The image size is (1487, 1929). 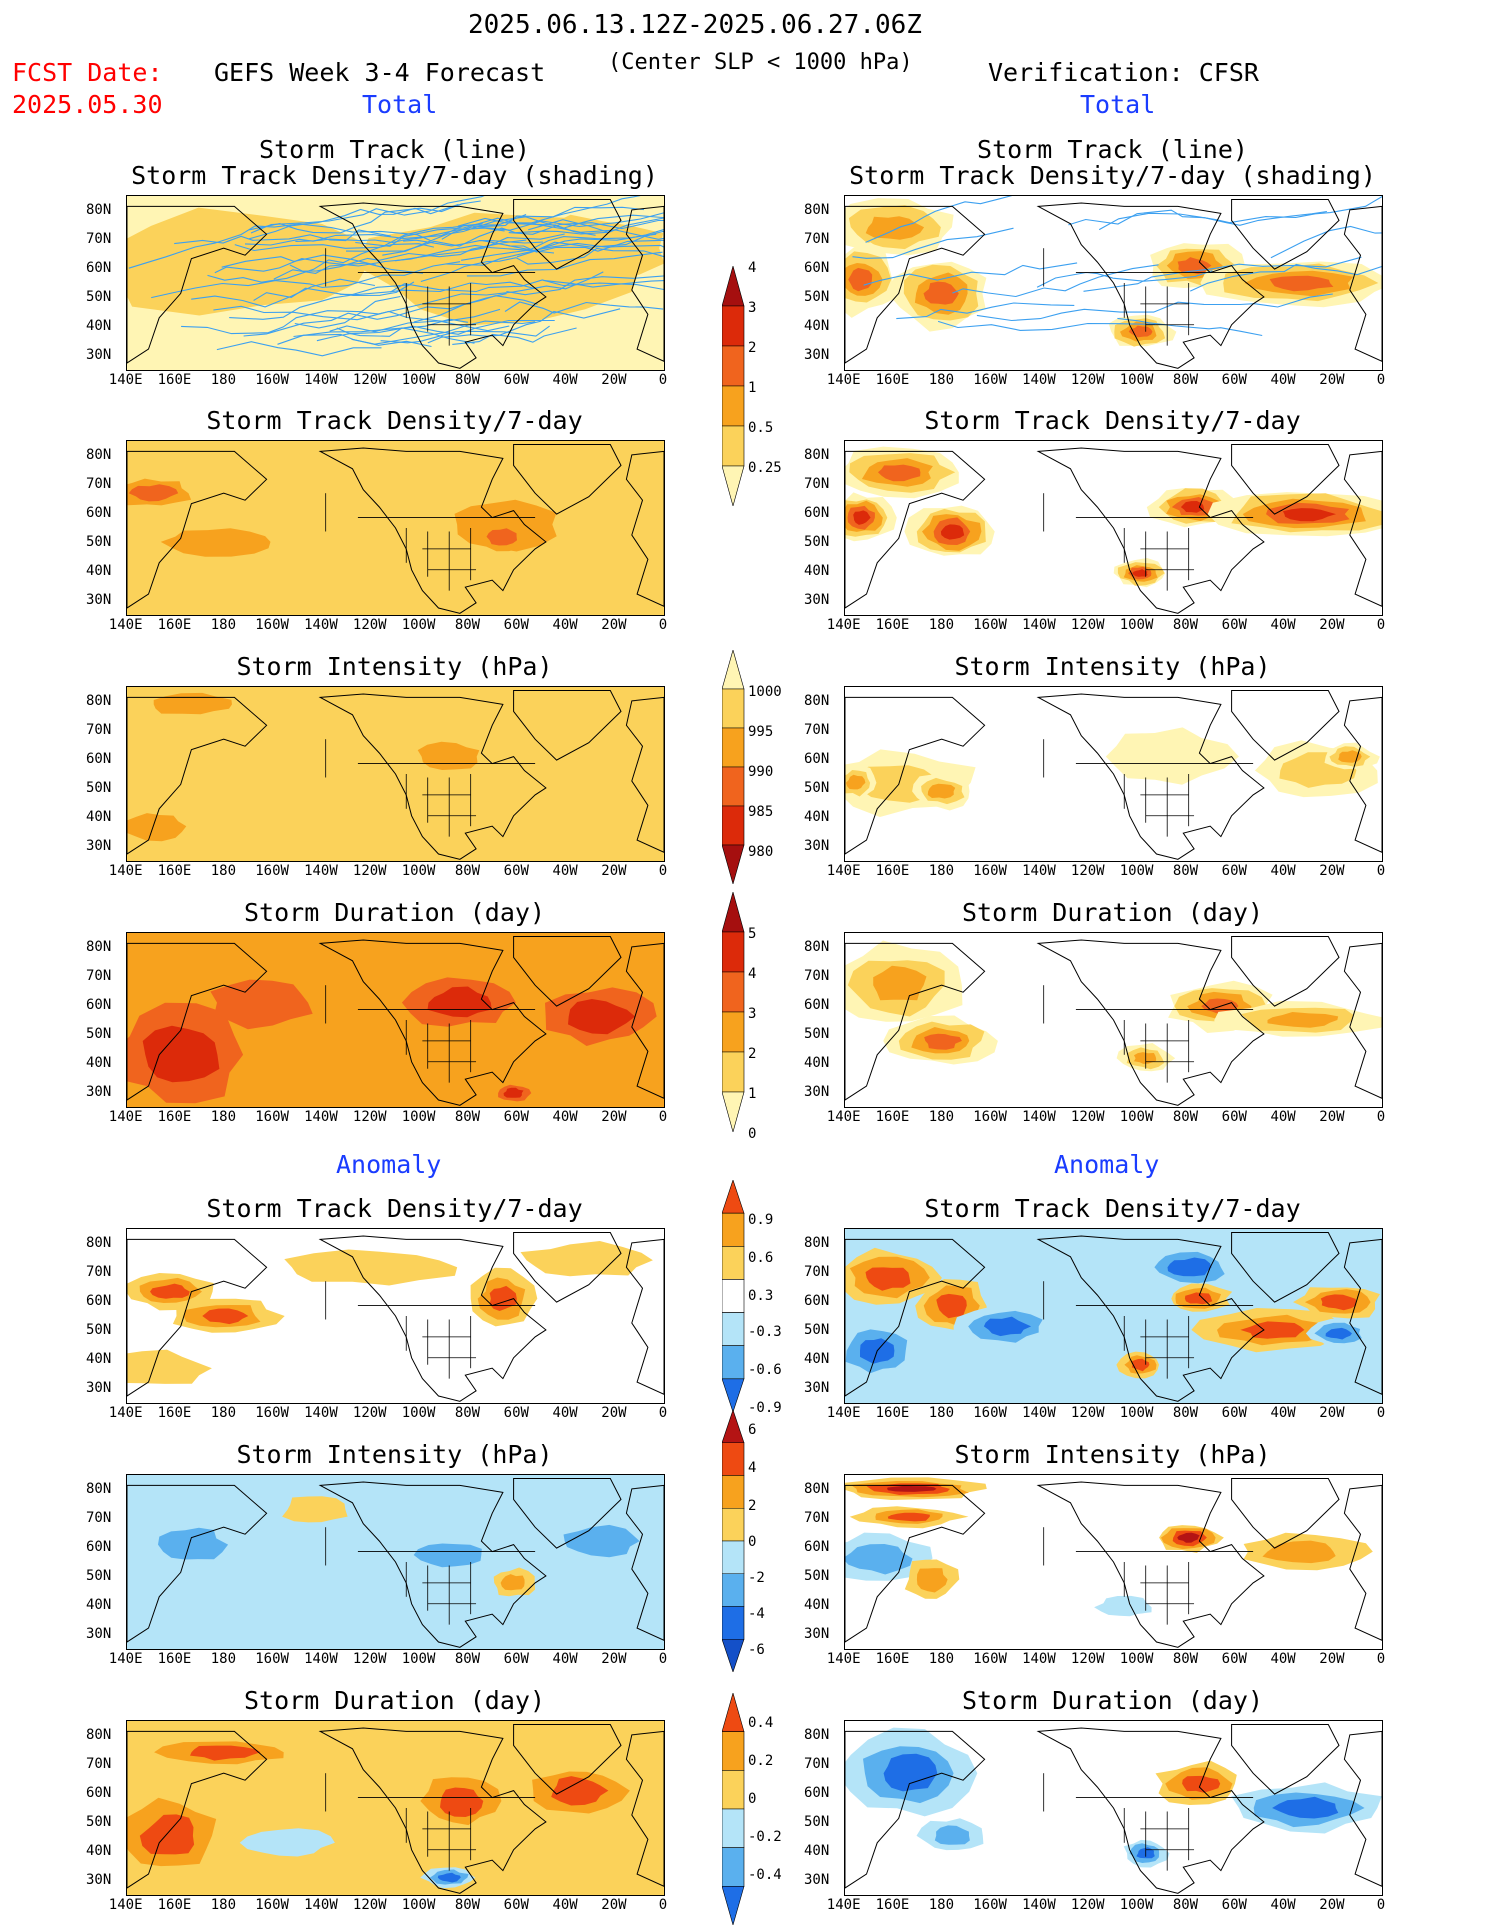 What do you see at coordinates (394, 1700) in the screenshot?
I see `gefs-duration-anom-title: Storm Duration (day)` at bounding box center [394, 1700].